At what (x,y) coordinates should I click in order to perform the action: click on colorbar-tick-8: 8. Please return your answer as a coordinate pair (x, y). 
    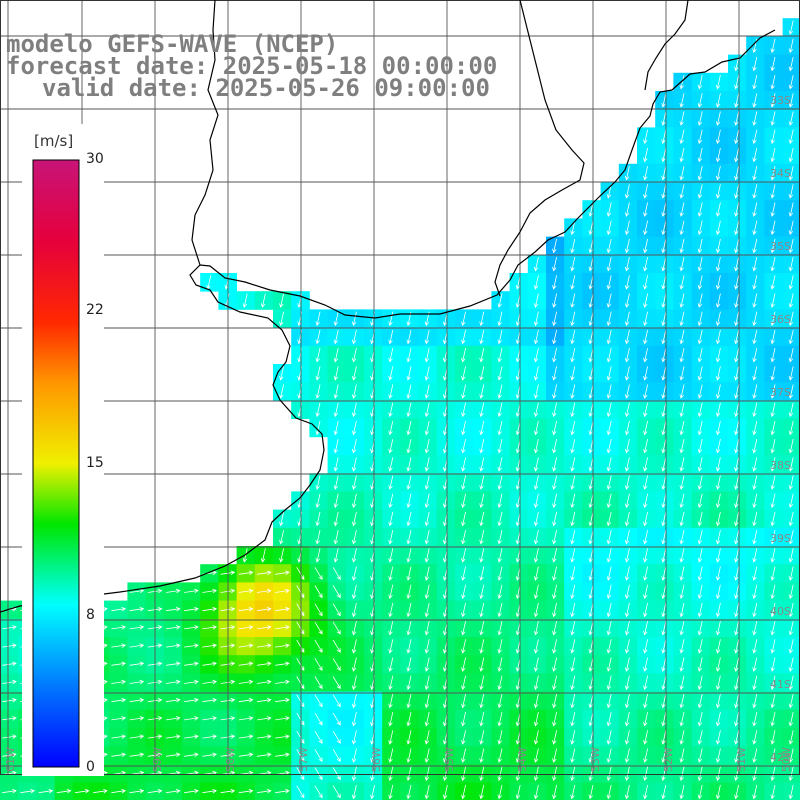
    Looking at the image, I should click on (90, 615).